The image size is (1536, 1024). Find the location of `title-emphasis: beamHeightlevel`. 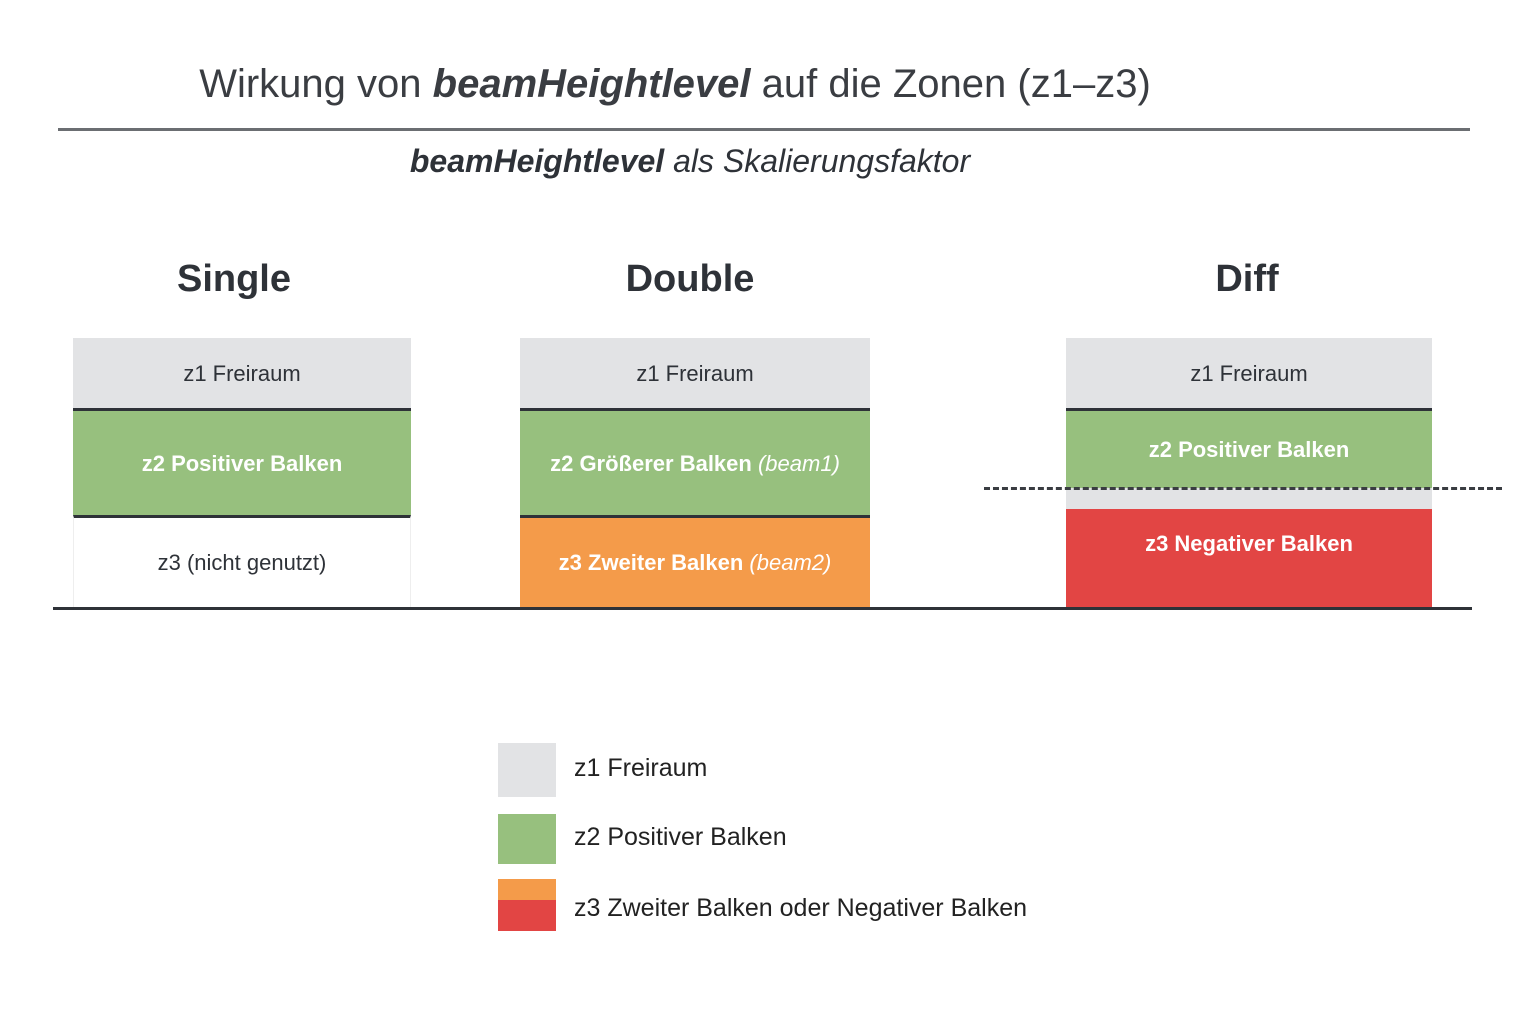

title-emphasis: beamHeightlevel is located at coordinates (591, 84).